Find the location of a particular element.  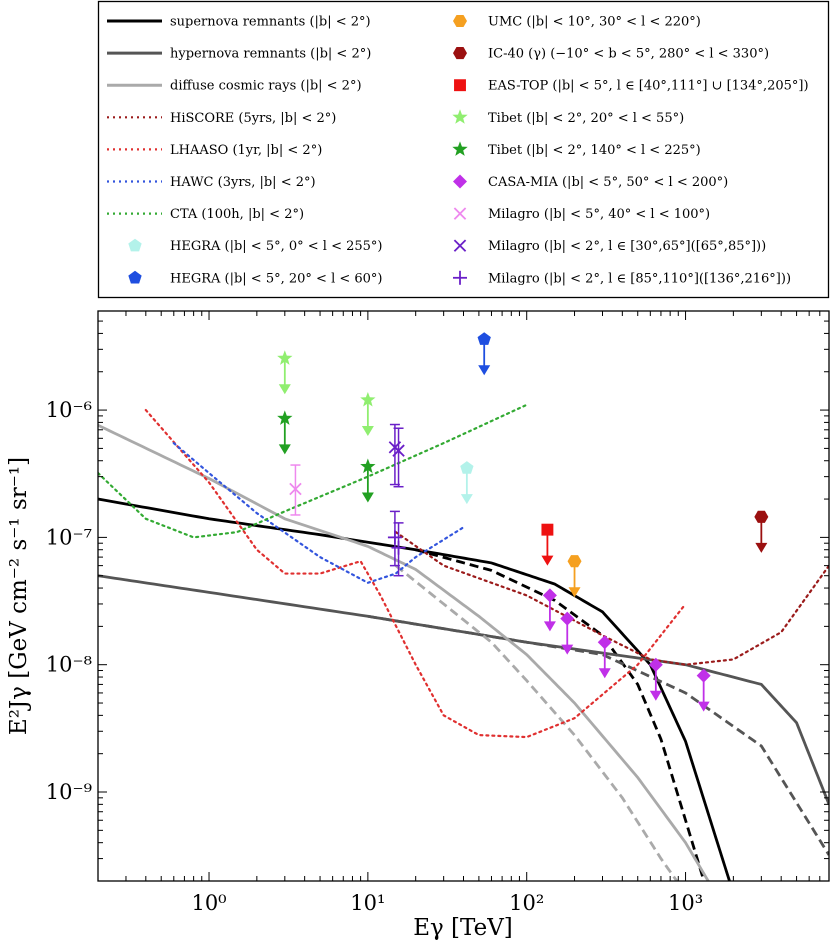

legend-entry-supernova-remnants-b-2: supernova remnants (|b| < 2°) is located at coordinates (239, 22).